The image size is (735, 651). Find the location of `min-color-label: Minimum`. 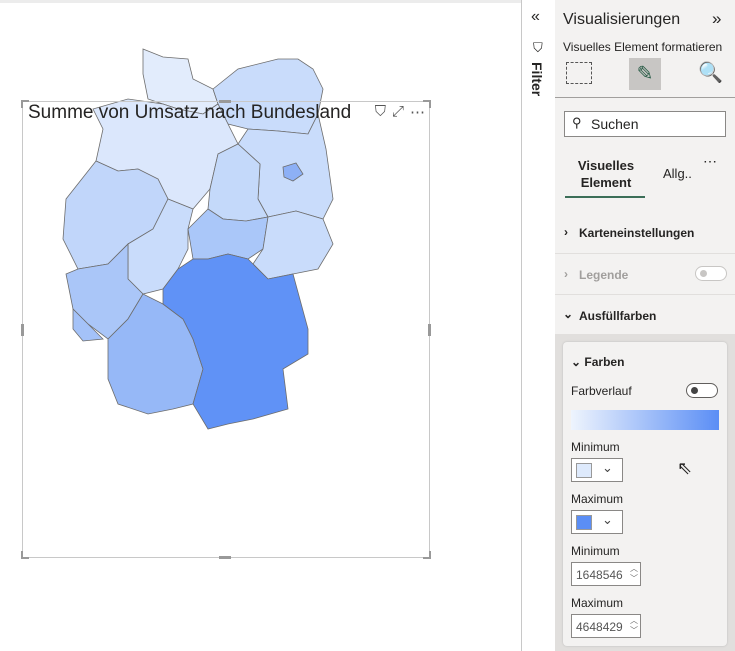

min-color-label: Minimum is located at coordinates (595, 447).